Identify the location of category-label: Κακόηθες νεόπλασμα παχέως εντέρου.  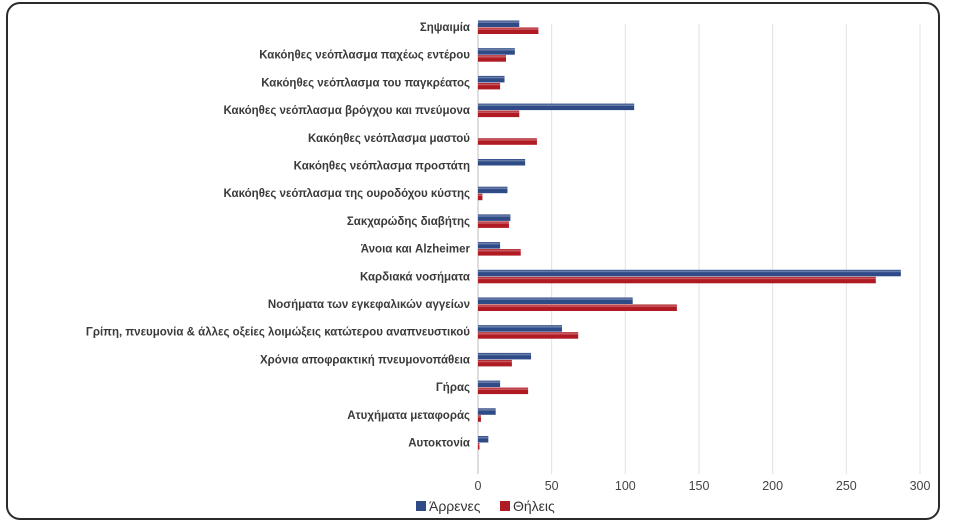
(364, 56).